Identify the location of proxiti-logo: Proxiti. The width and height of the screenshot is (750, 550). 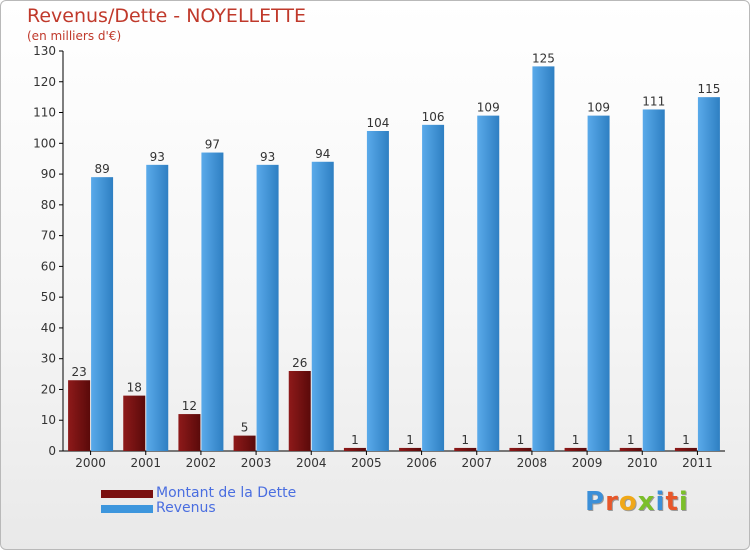
(637, 502).